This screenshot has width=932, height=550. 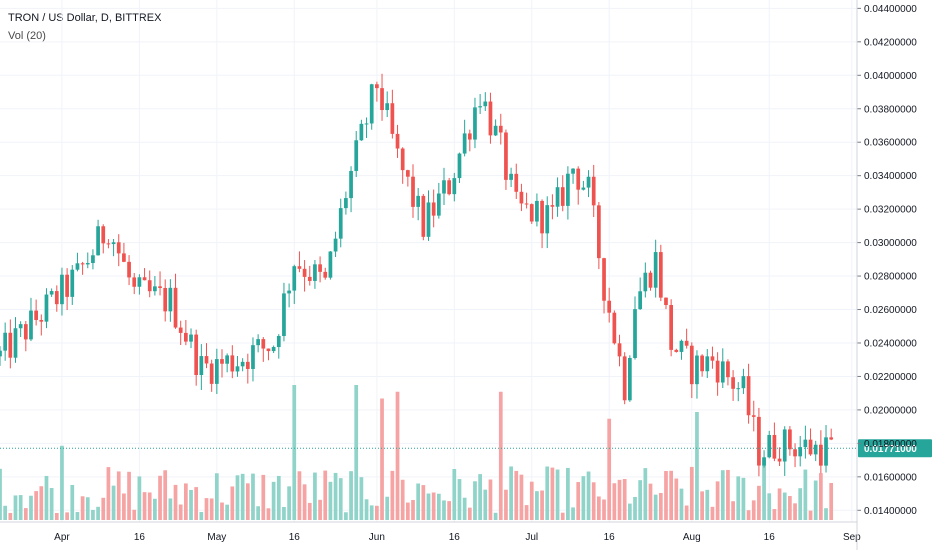 I want to click on price-tick-label: 0.04200000, so click(x=890, y=42).